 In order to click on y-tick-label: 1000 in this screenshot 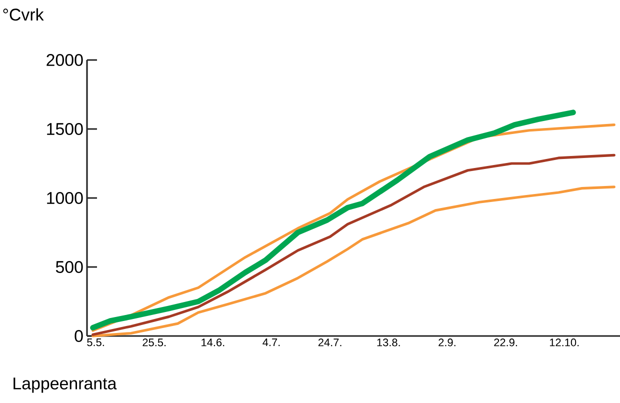, I will do `click(65, 198)`.